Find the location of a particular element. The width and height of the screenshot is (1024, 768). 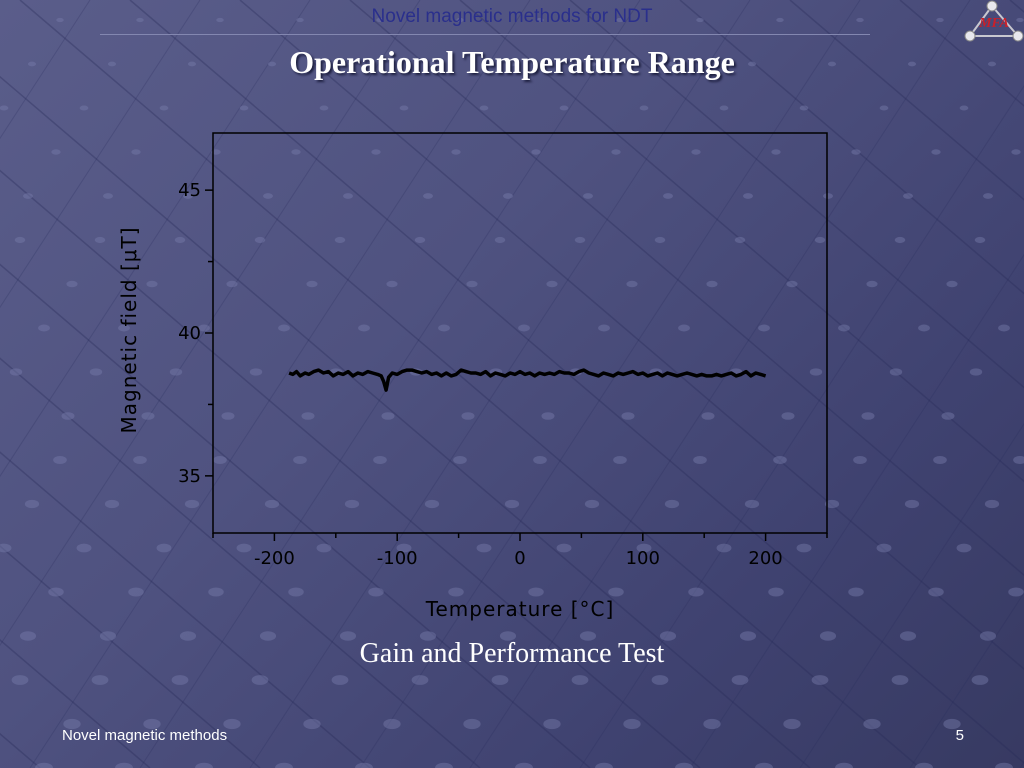

x-tick-label: 100 is located at coordinates (643, 558).